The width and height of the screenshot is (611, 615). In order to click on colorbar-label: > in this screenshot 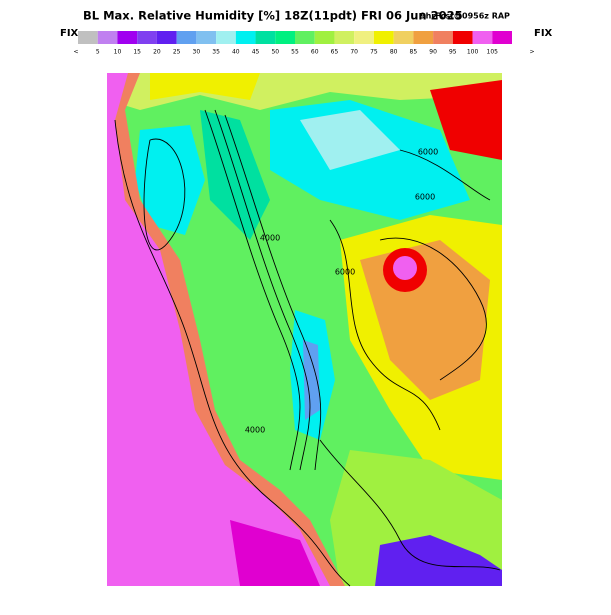, I will do `click(531, 52)`.